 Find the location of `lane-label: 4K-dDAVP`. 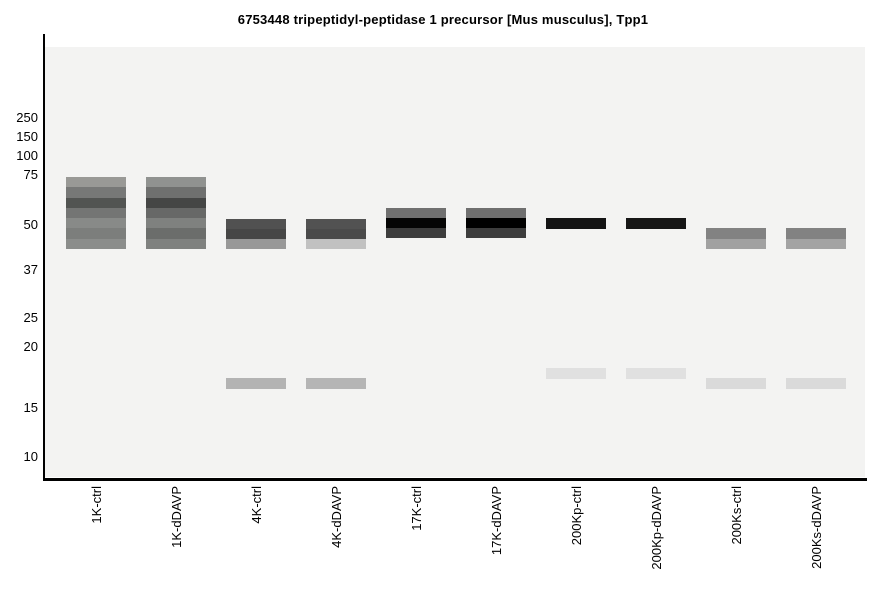

lane-label: 4K-dDAVP is located at coordinates (336, 517).